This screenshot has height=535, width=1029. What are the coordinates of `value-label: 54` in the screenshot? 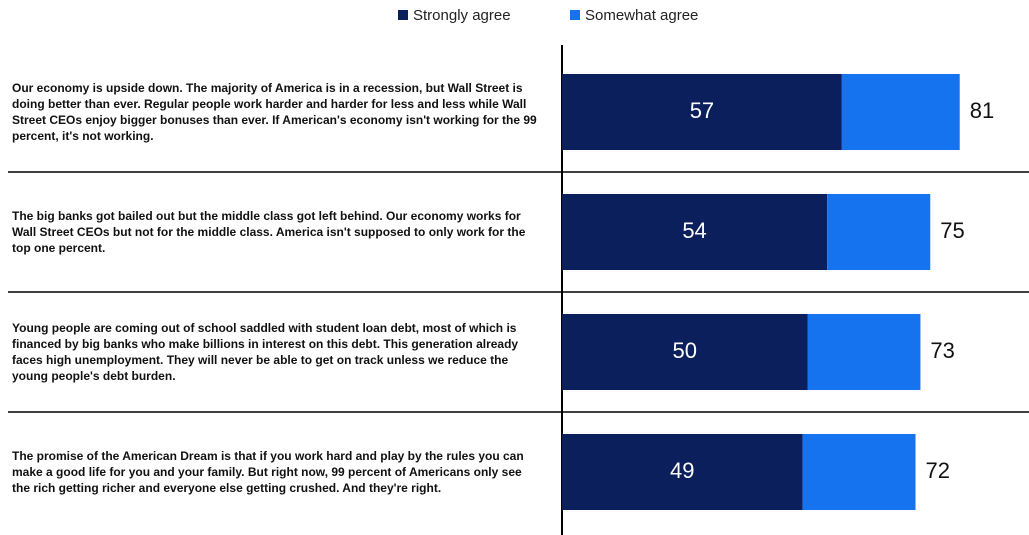 It's located at (694, 230).